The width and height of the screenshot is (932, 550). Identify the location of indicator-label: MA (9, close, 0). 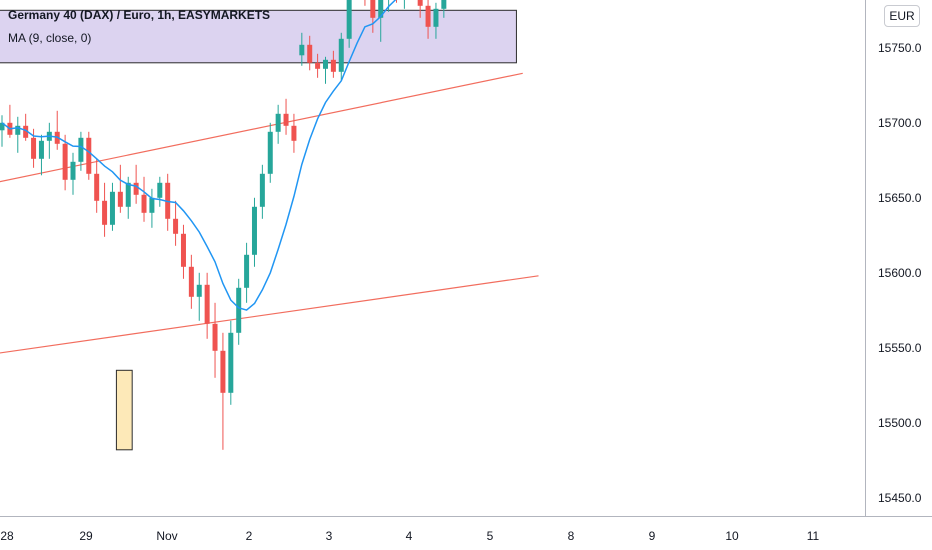
(50, 38).